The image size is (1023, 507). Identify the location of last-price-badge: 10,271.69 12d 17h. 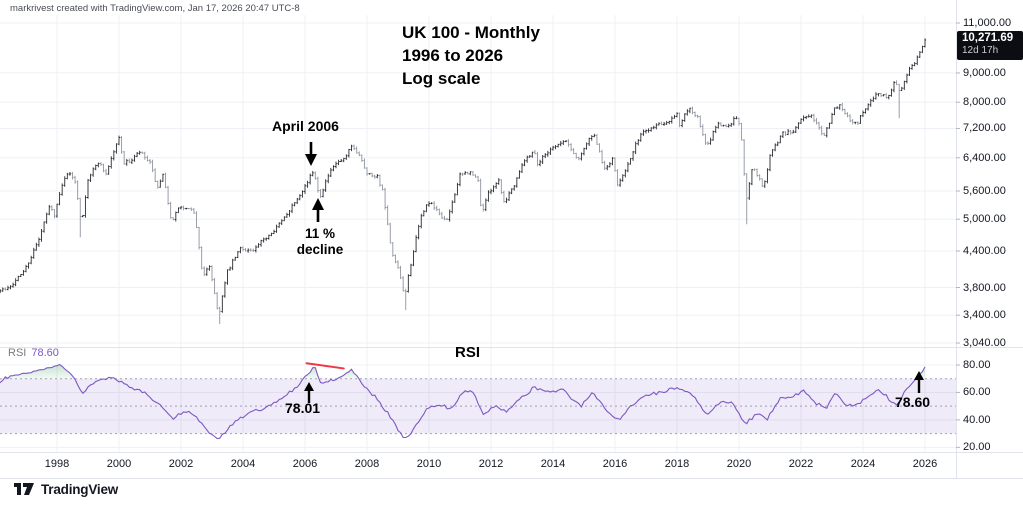
(990, 45).